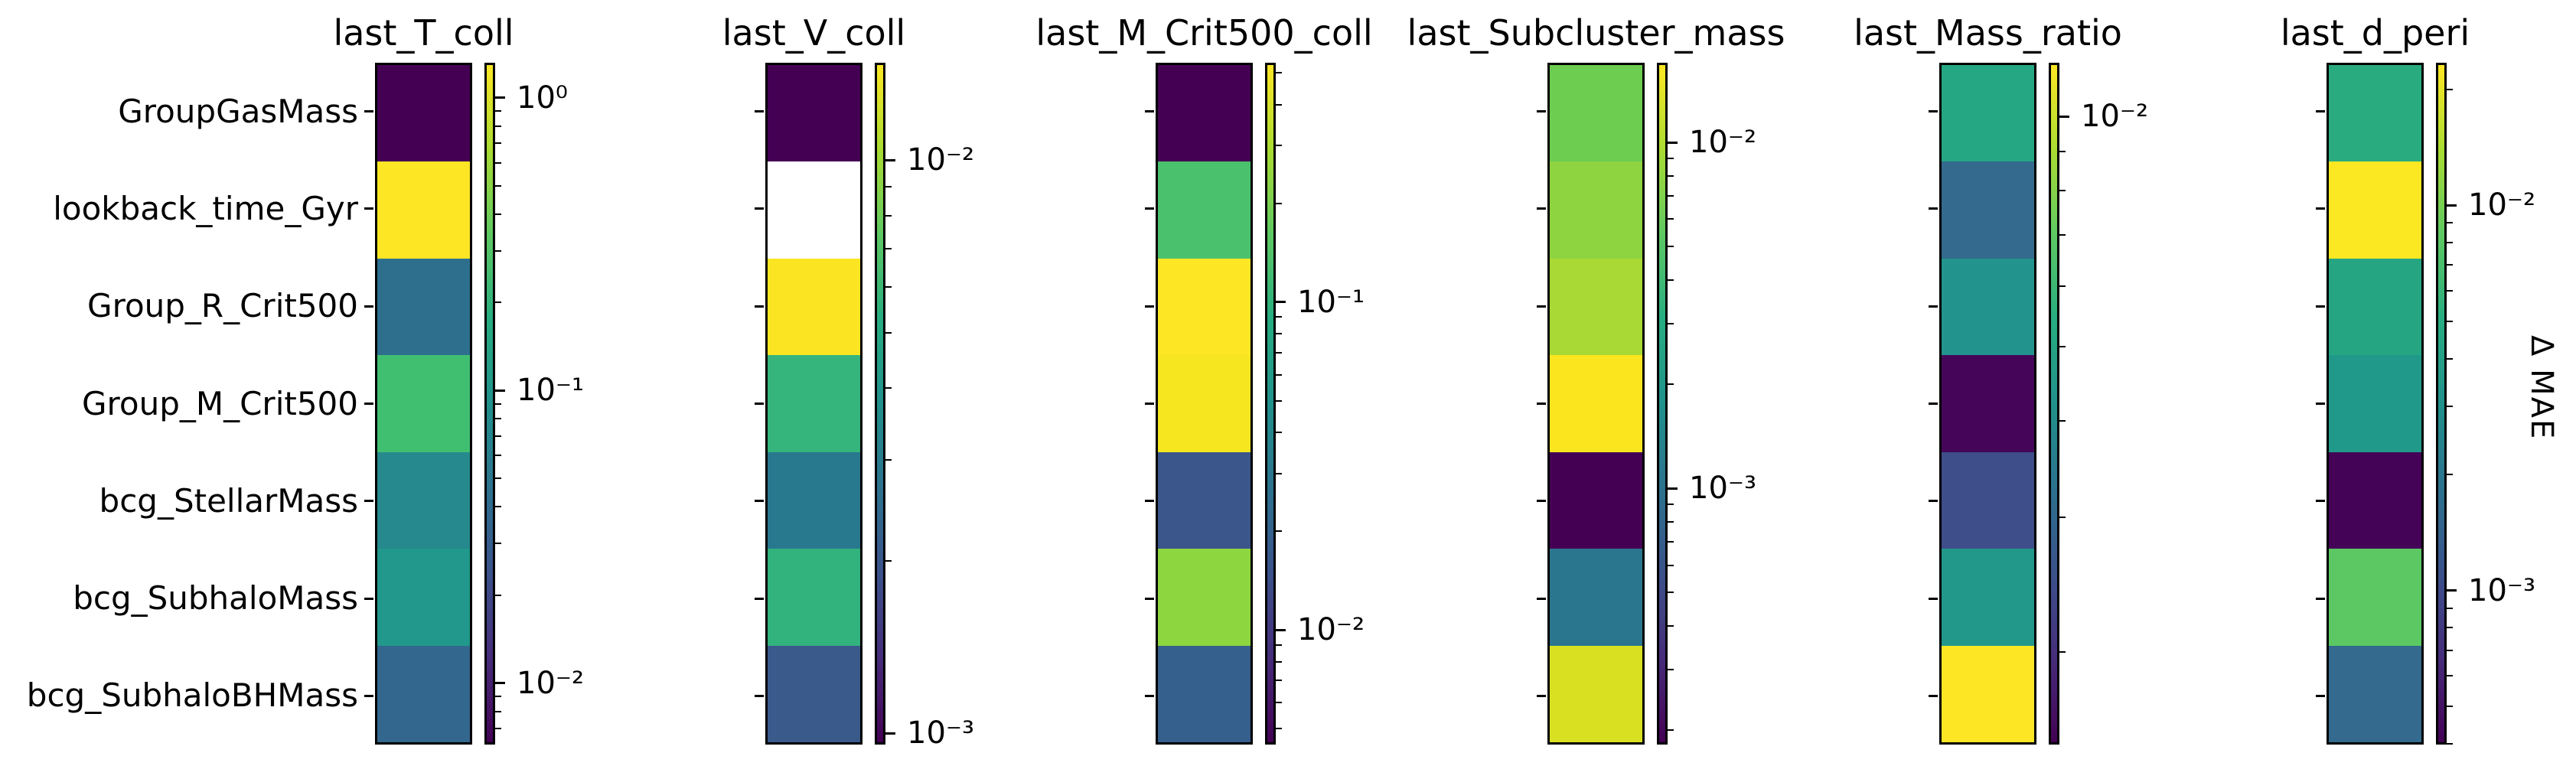 This screenshot has width=2576, height=779. Describe the element at coordinates (814, 33) in the screenshot. I see `panel-title: last_V_coll` at that location.